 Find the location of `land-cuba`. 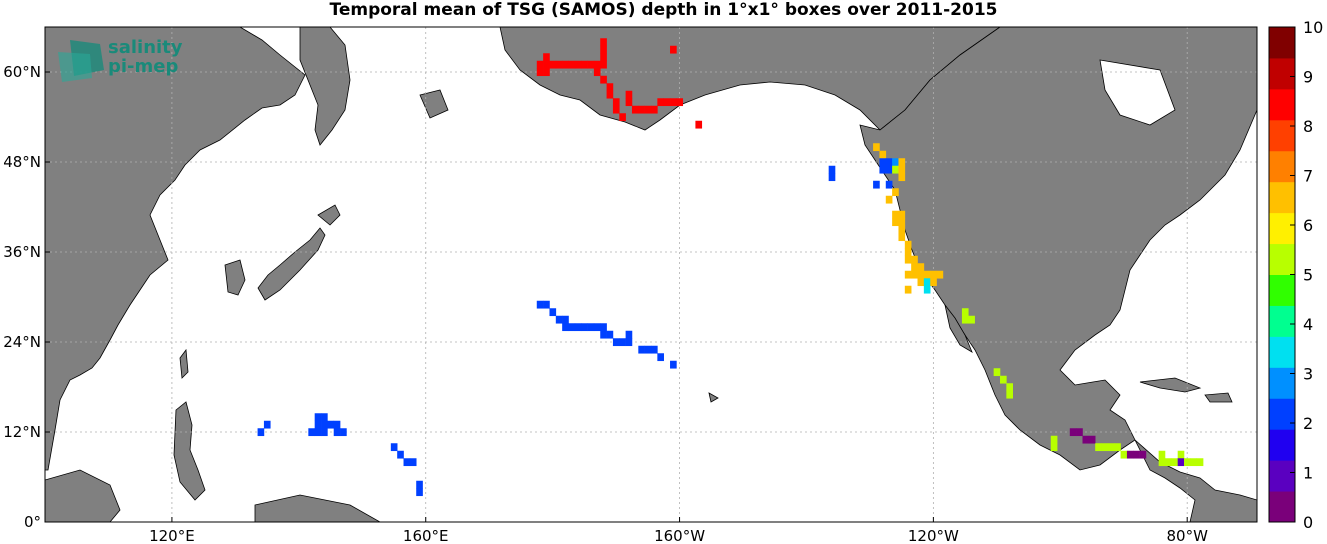

land-cuba is located at coordinates (1170, 385).